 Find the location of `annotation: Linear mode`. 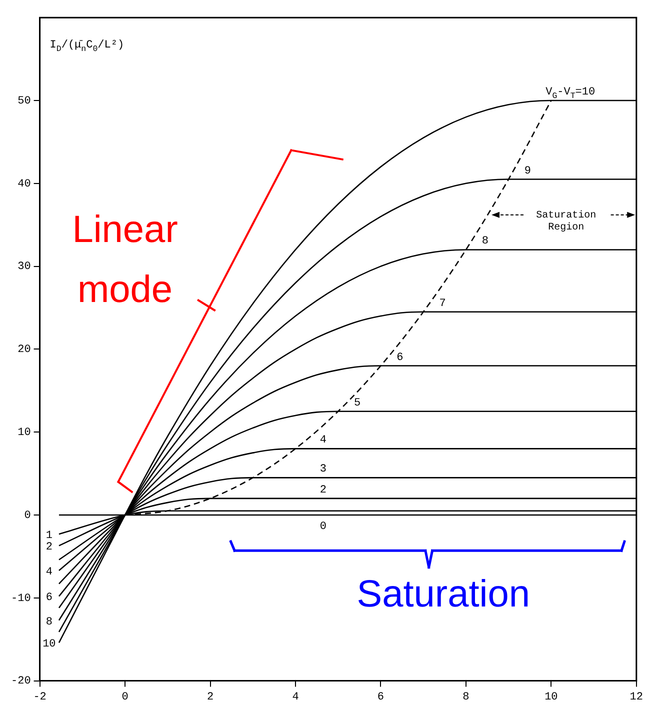

annotation: Linear mode is located at coordinates (125, 259).